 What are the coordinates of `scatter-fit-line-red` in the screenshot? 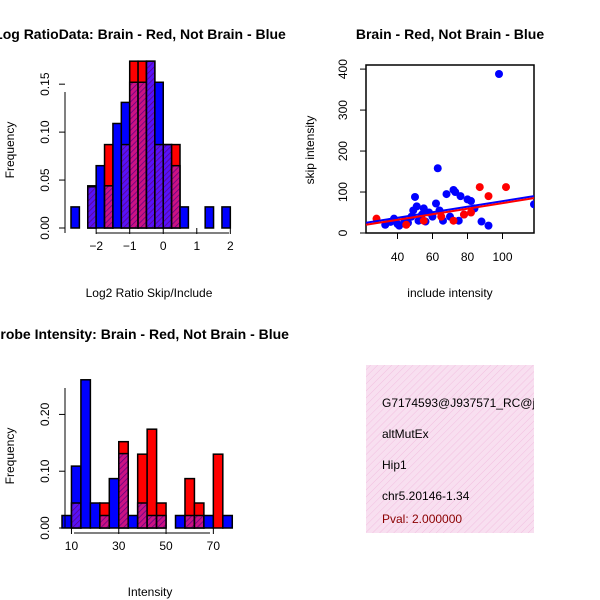 It's located at (450, 211).